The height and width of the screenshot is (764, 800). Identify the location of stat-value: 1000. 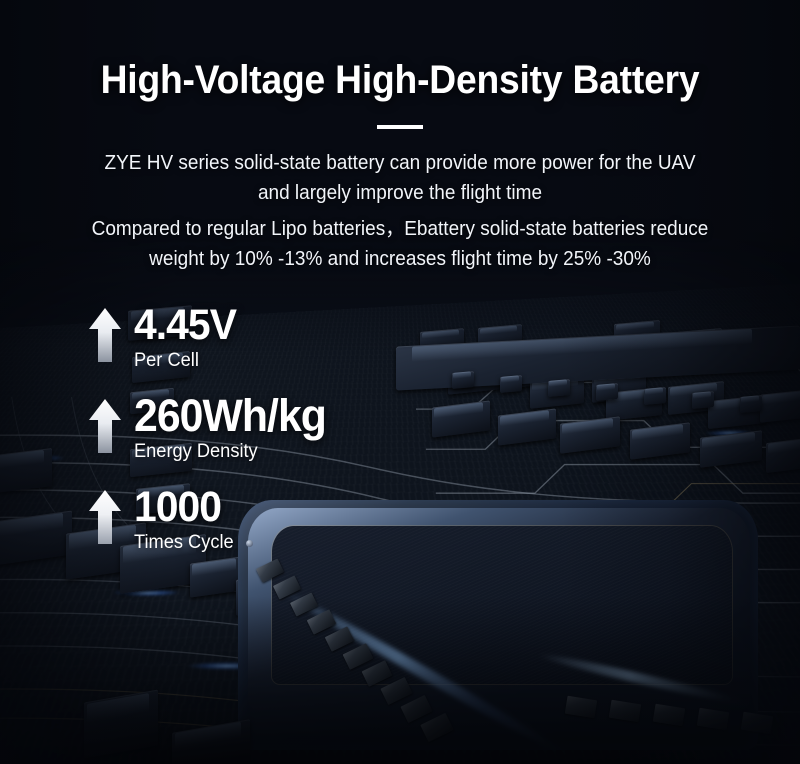
(178, 507).